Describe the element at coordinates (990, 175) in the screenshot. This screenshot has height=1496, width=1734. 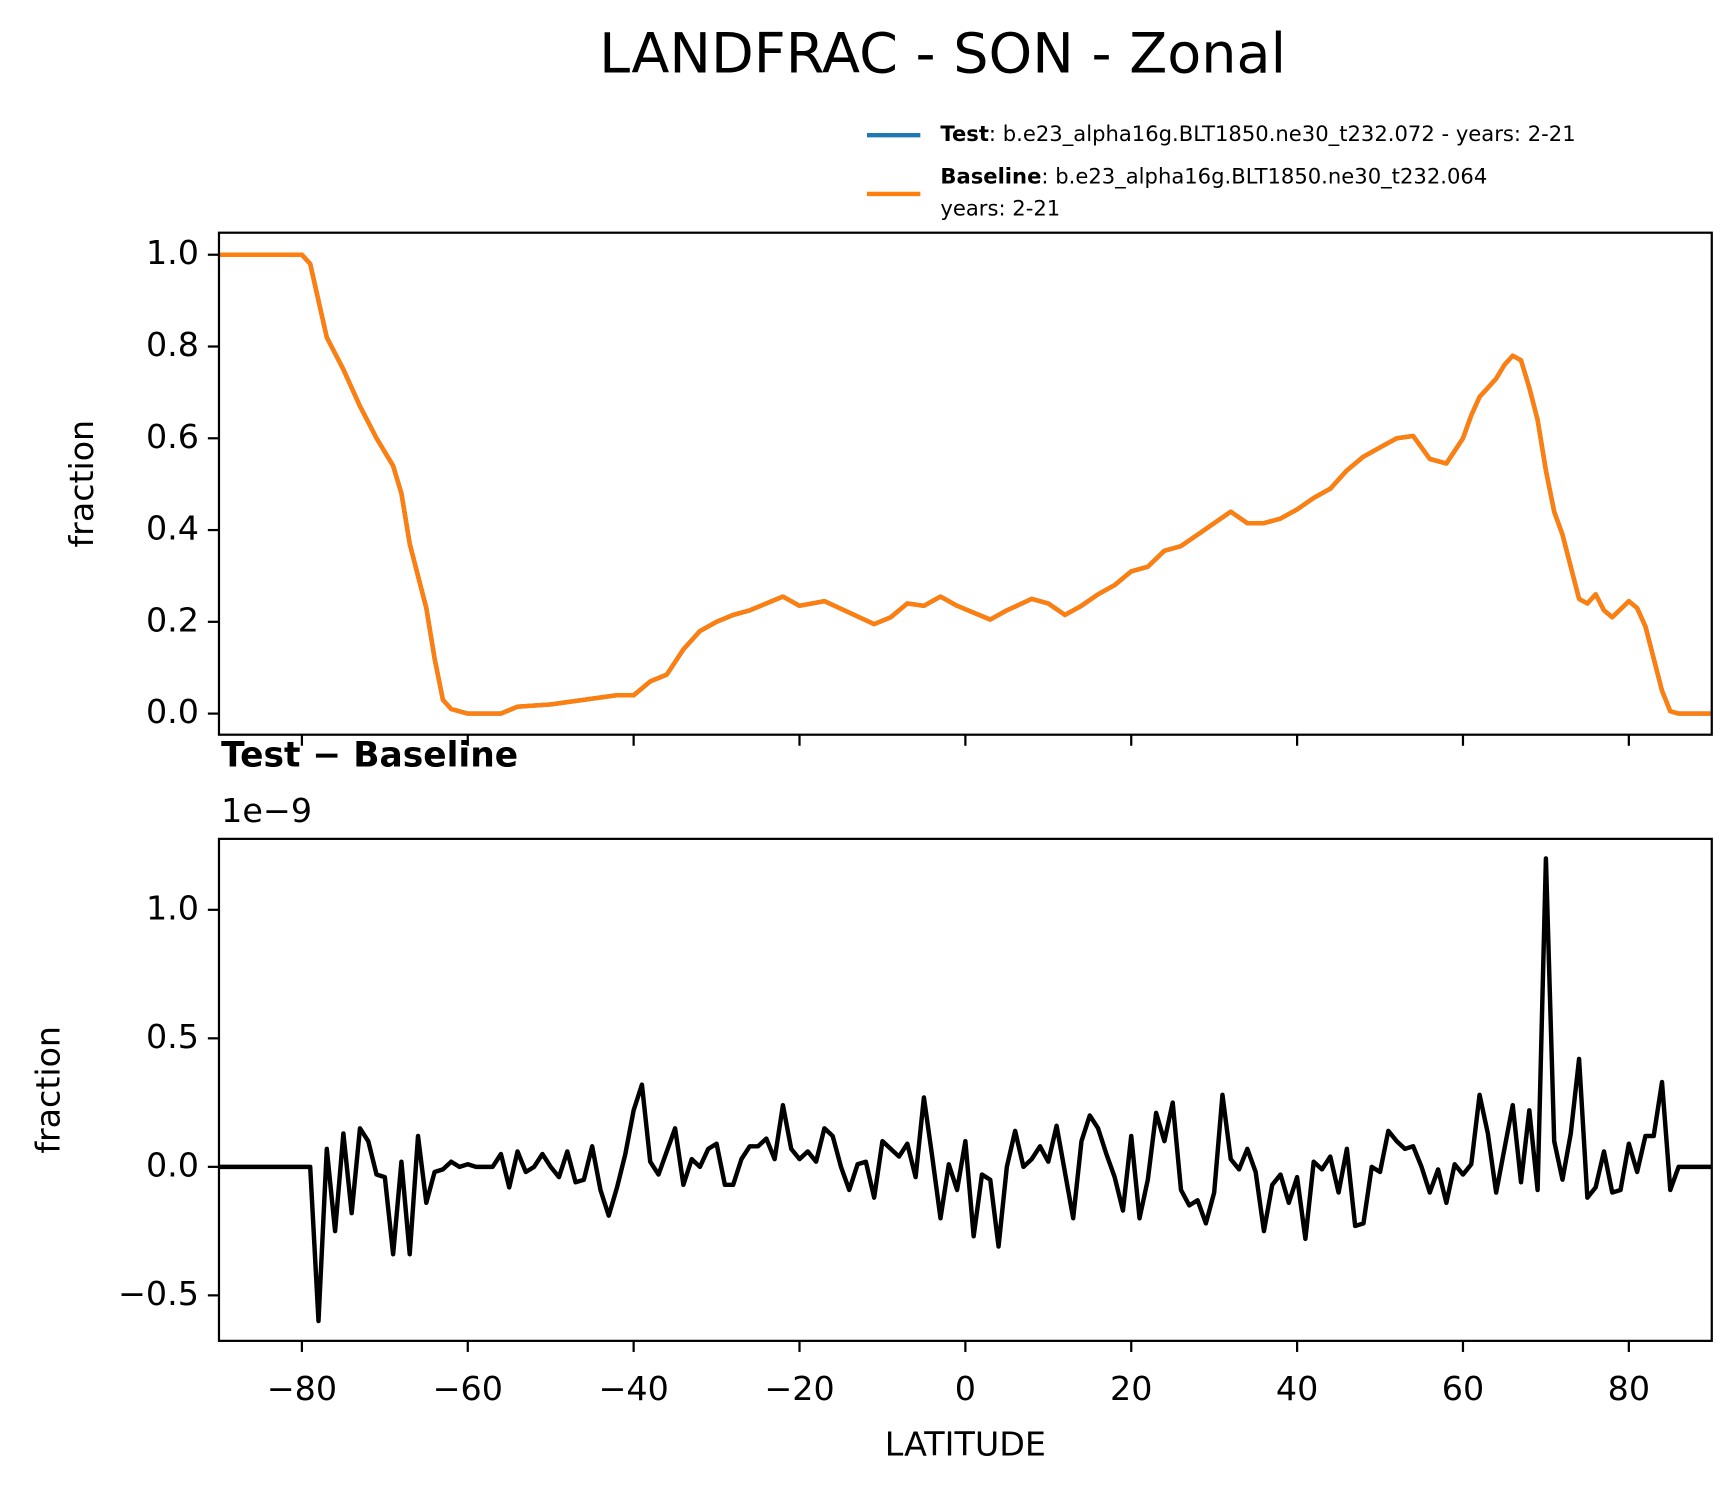
I see `legend-name: Baseline` at that location.